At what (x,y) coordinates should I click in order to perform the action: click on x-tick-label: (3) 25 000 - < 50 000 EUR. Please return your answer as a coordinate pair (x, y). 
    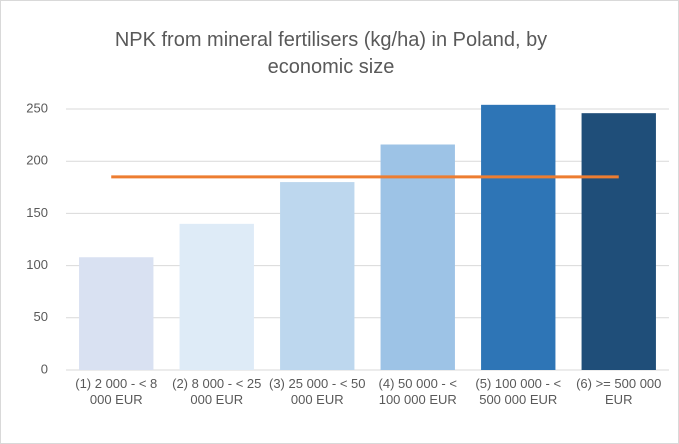
    Looking at the image, I should click on (317, 391).